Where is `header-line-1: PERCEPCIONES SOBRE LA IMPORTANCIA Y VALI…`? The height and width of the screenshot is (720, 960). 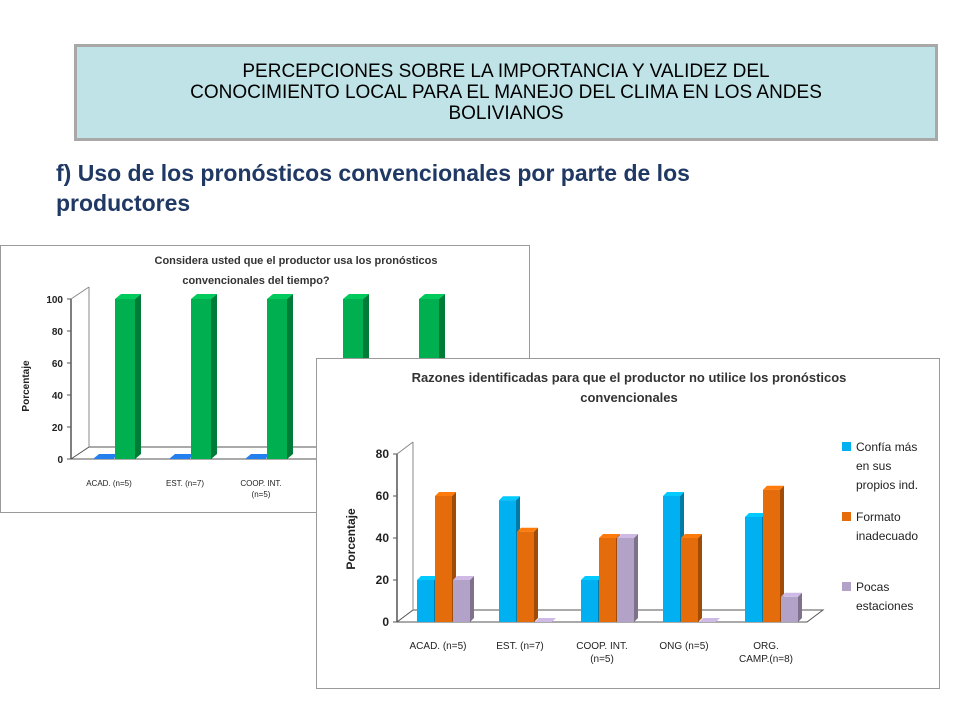 header-line-1: PERCEPCIONES SOBRE LA IMPORTANCIA Y VALI… is located at coordinates (506, 71).